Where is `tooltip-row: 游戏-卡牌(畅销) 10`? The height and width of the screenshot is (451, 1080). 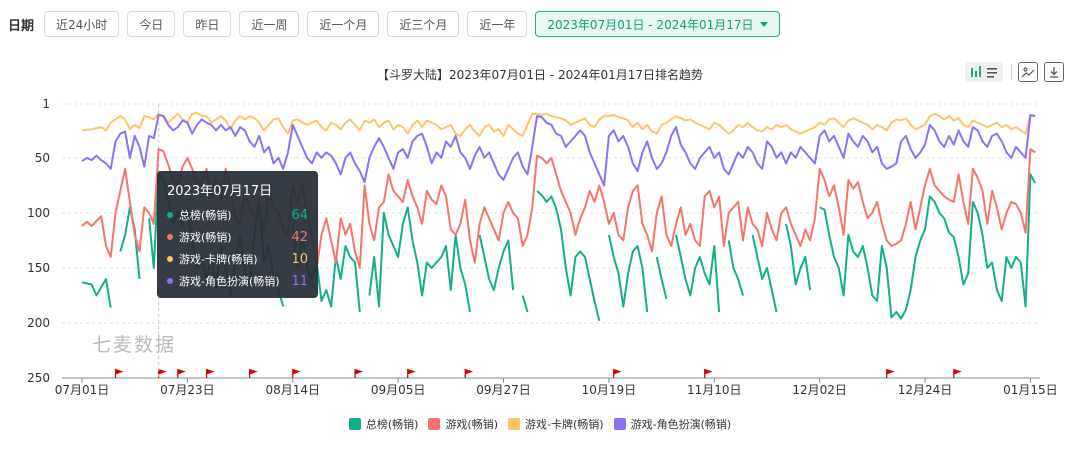
tooltip-row: 游戏-卡牌(畅销) 10 is located at coordinates (237, 259).